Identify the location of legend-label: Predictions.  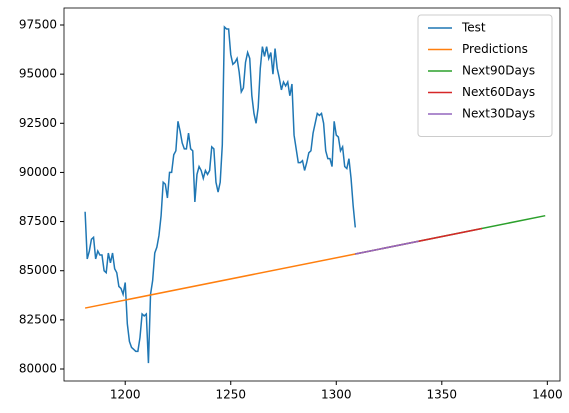
(495, 49).